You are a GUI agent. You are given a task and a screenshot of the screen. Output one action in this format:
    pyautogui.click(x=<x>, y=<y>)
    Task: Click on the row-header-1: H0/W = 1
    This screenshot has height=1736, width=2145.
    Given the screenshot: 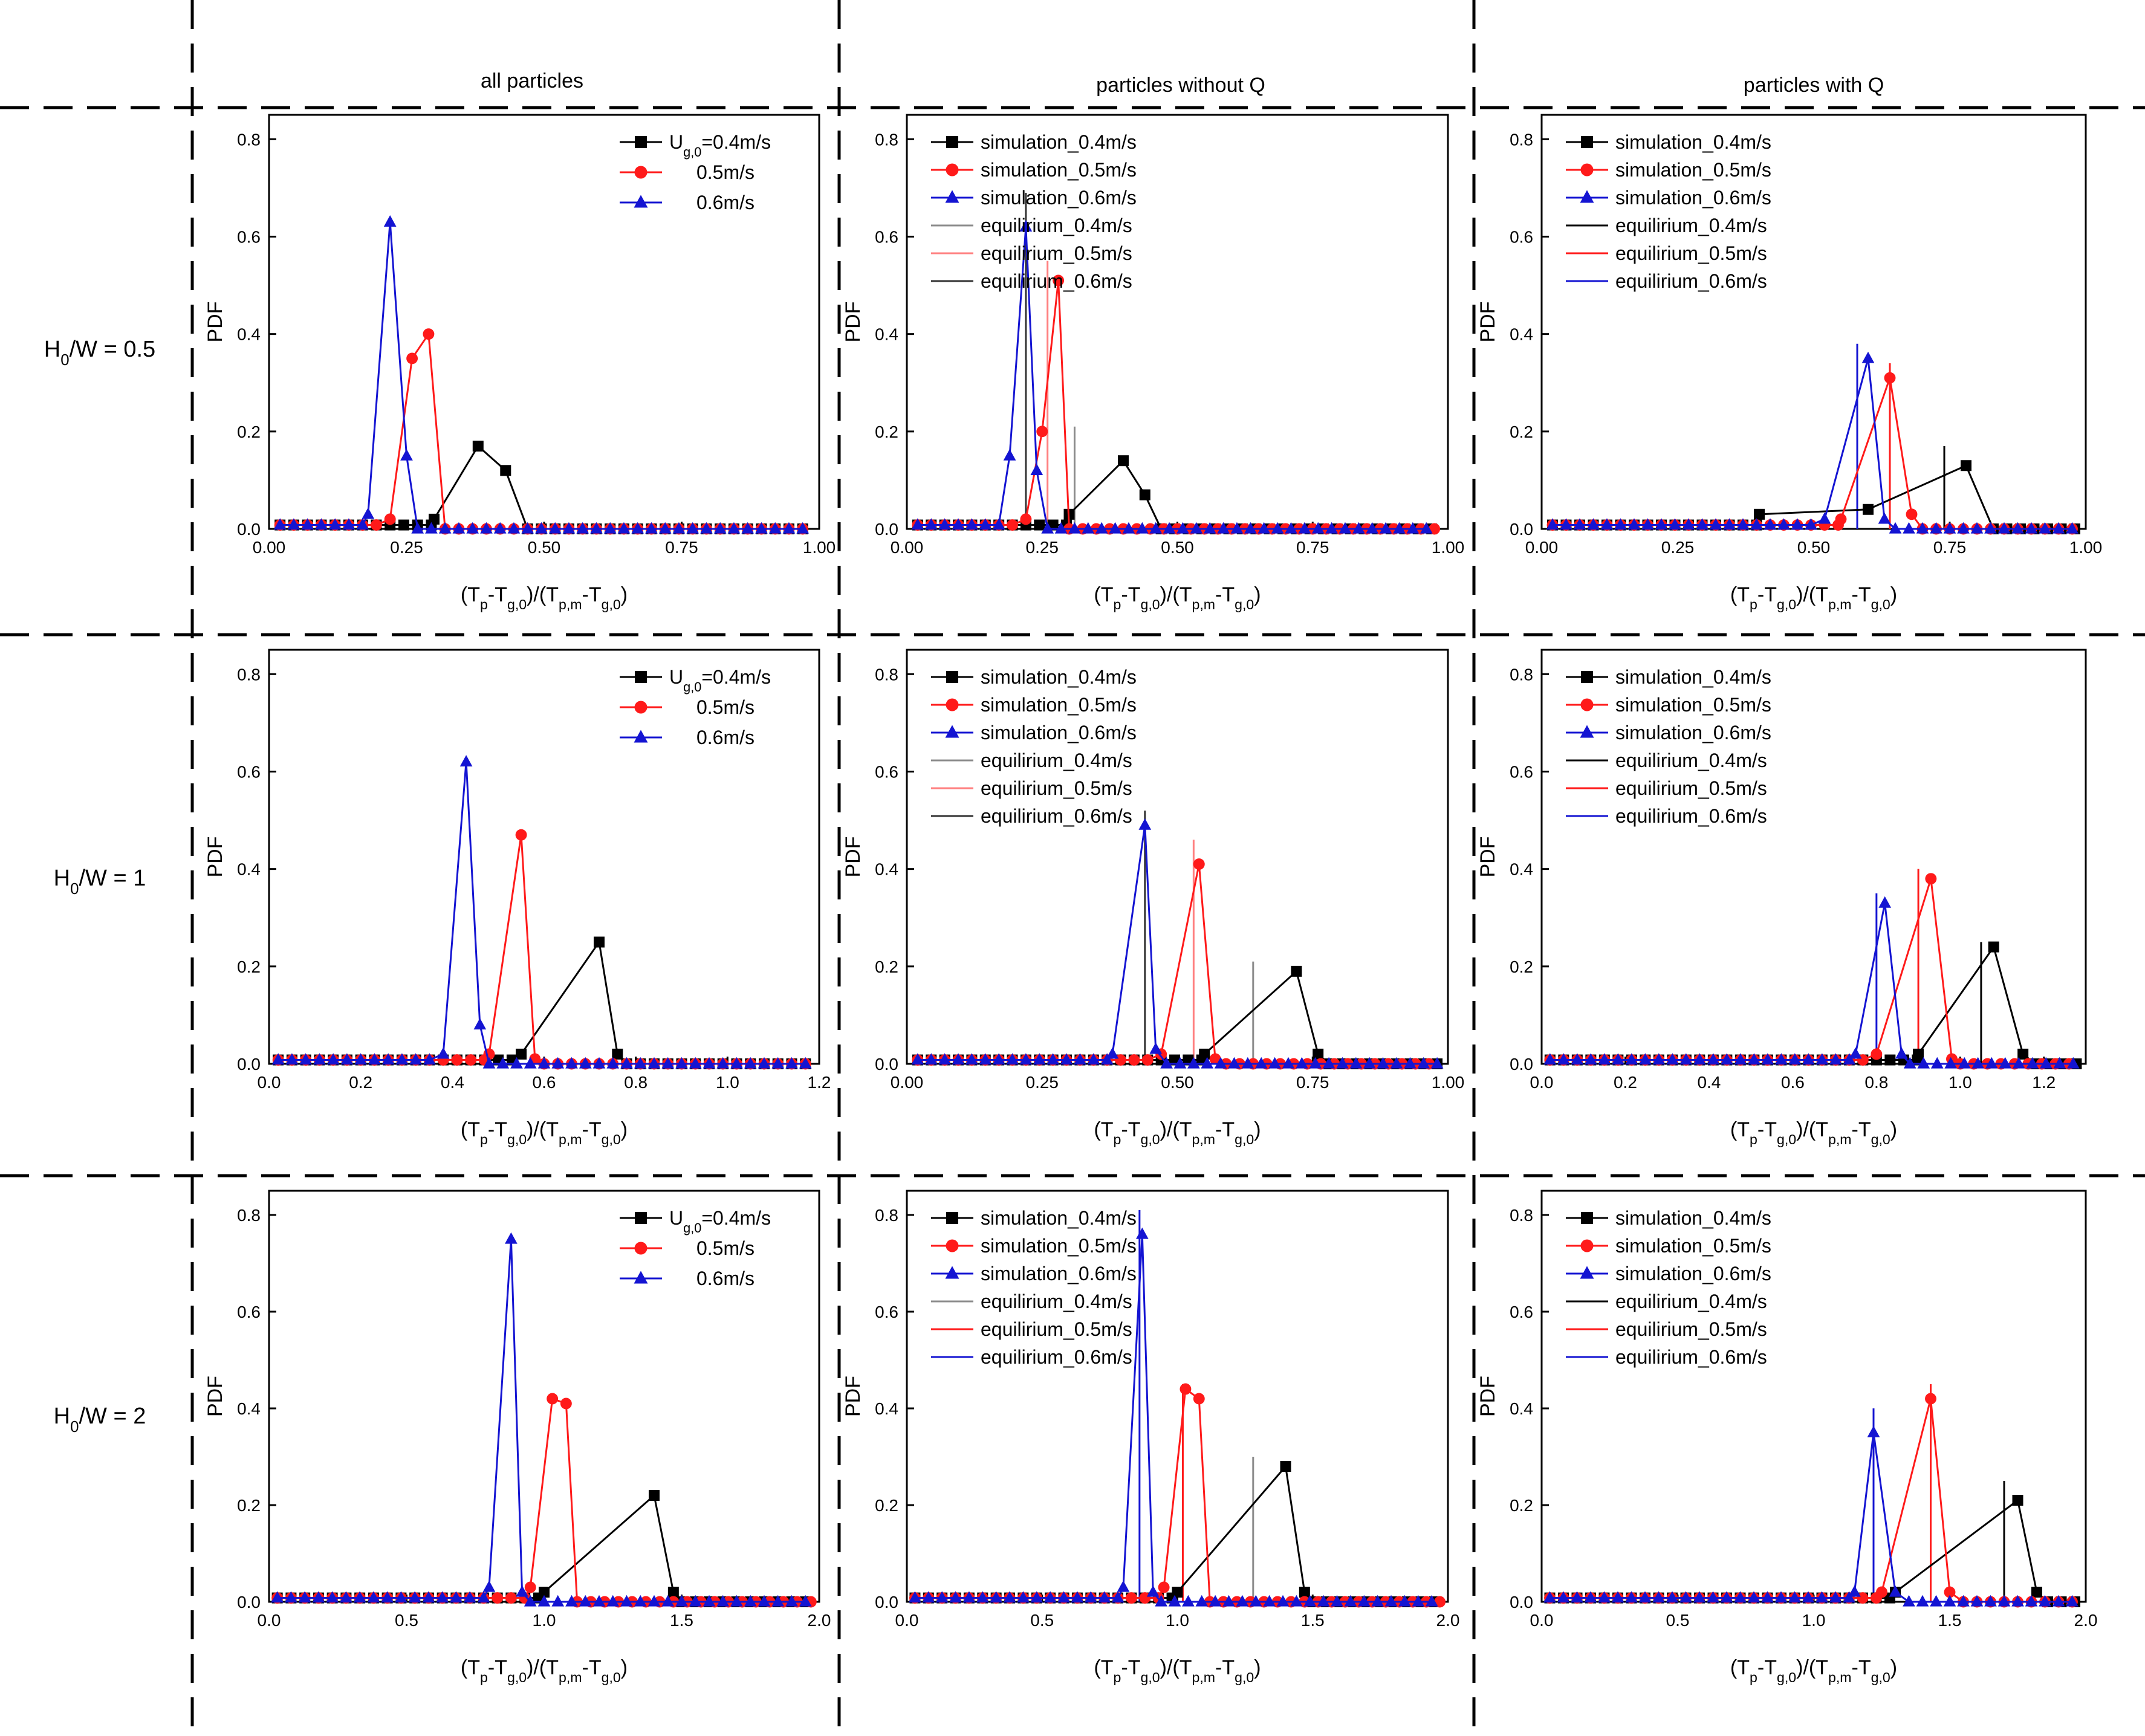 What is the action you would take?
    pyautogui.click(x=100, y=882)
    